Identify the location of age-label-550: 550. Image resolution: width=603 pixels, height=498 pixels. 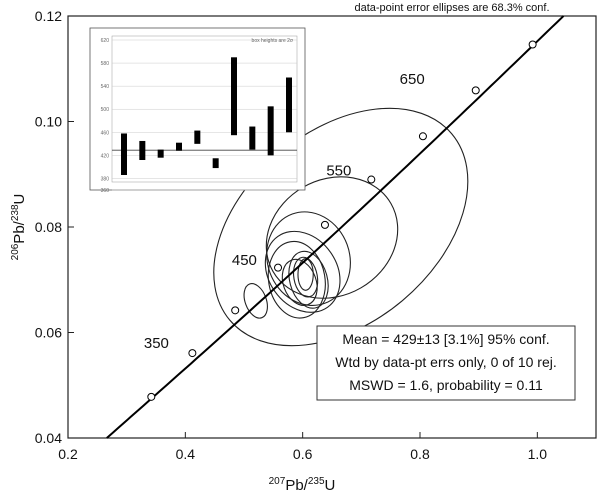
(338, 170).